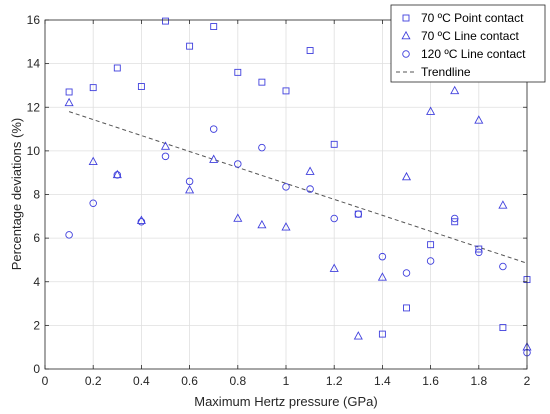 This screenshot has width=550, height=414. Describe the element at coordinates (478, 381) in the screenshot. I see `x-tick-label: 1.8` at that location.